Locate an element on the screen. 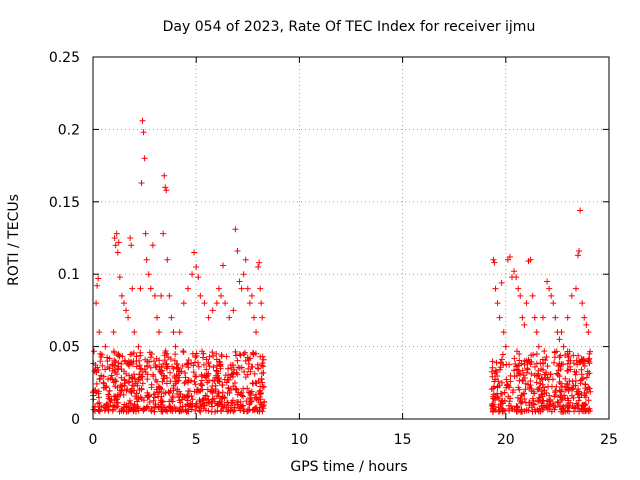 This screenshot has height=480, width=640. y-tick-label: 0.25 is located at coordinates (64, 58).